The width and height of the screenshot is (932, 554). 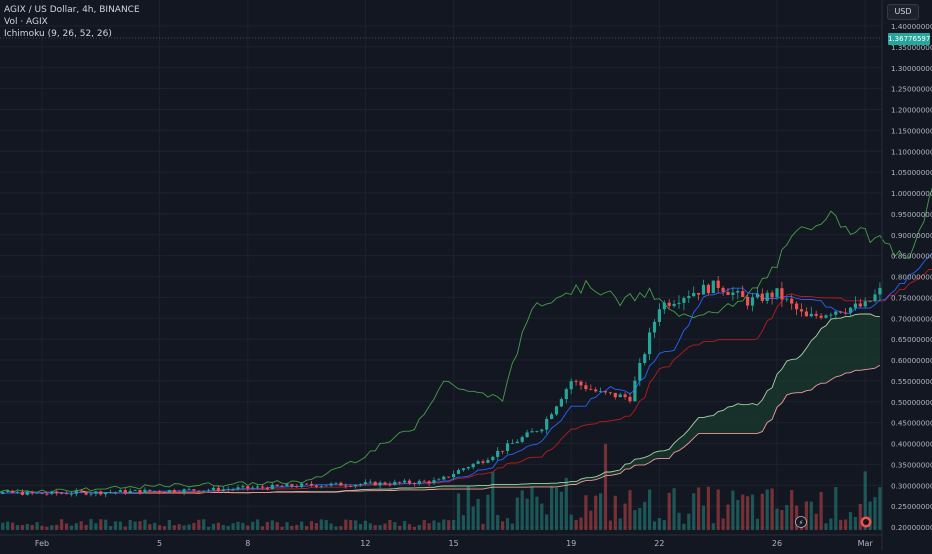 I want to click on symbol-title: AGIX / US Dollar, 4h, BINANCE, so click(x=72, y=10).